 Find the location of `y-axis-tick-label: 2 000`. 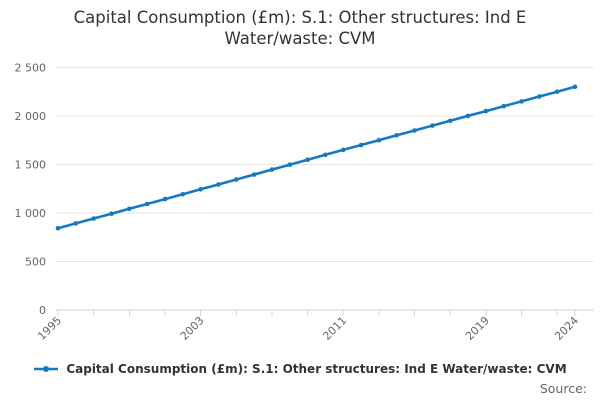

y-axis-tick-label: 2 000 is located at coordinates (31, 116).